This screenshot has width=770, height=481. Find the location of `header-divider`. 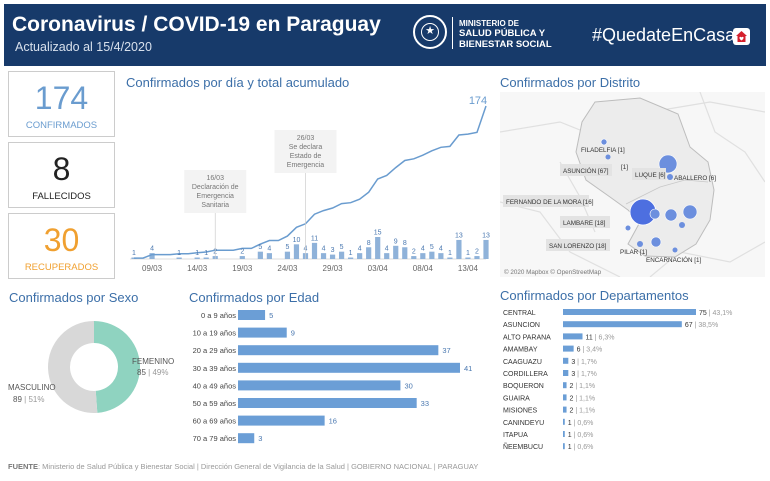

header-divider is located at coordinates (452, 33).